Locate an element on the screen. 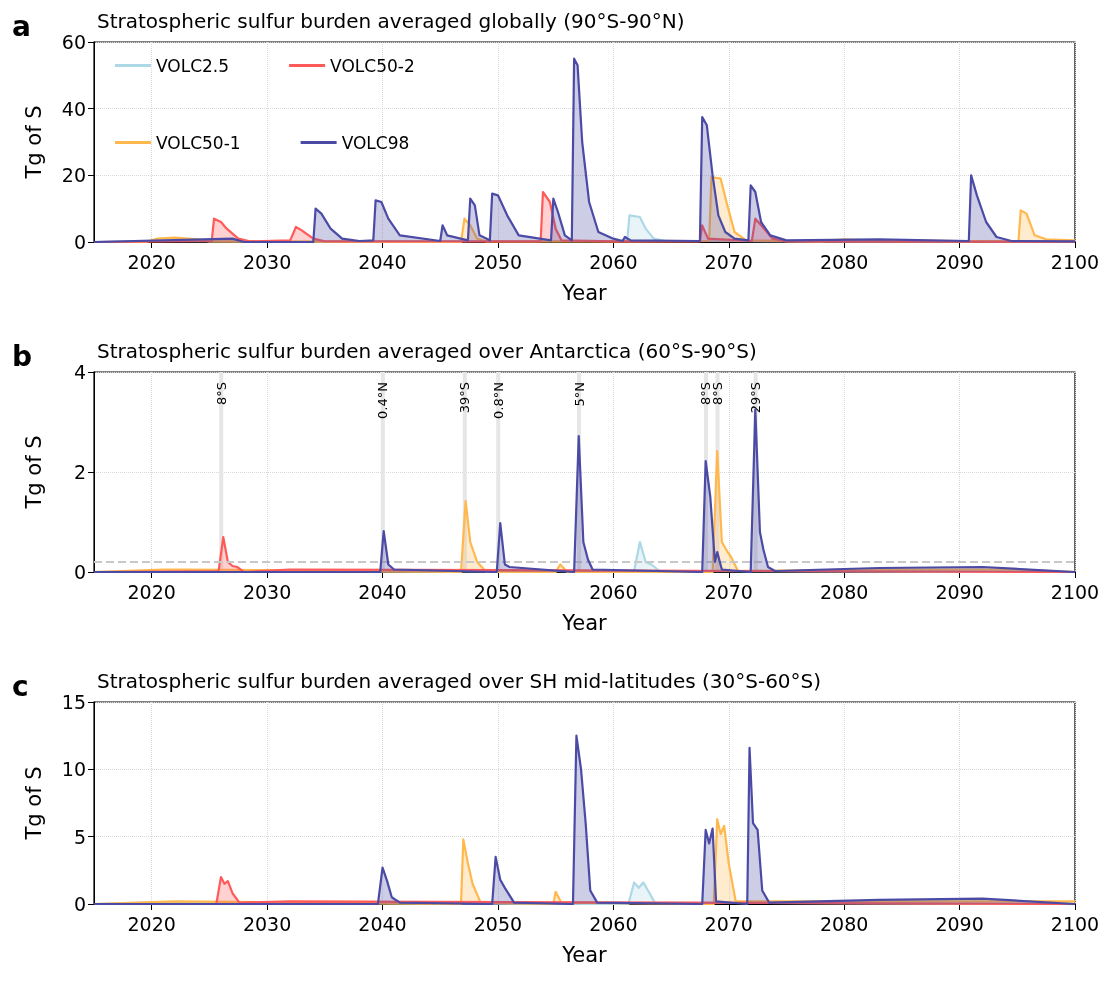  text: a is located at coordinates (21, 26).